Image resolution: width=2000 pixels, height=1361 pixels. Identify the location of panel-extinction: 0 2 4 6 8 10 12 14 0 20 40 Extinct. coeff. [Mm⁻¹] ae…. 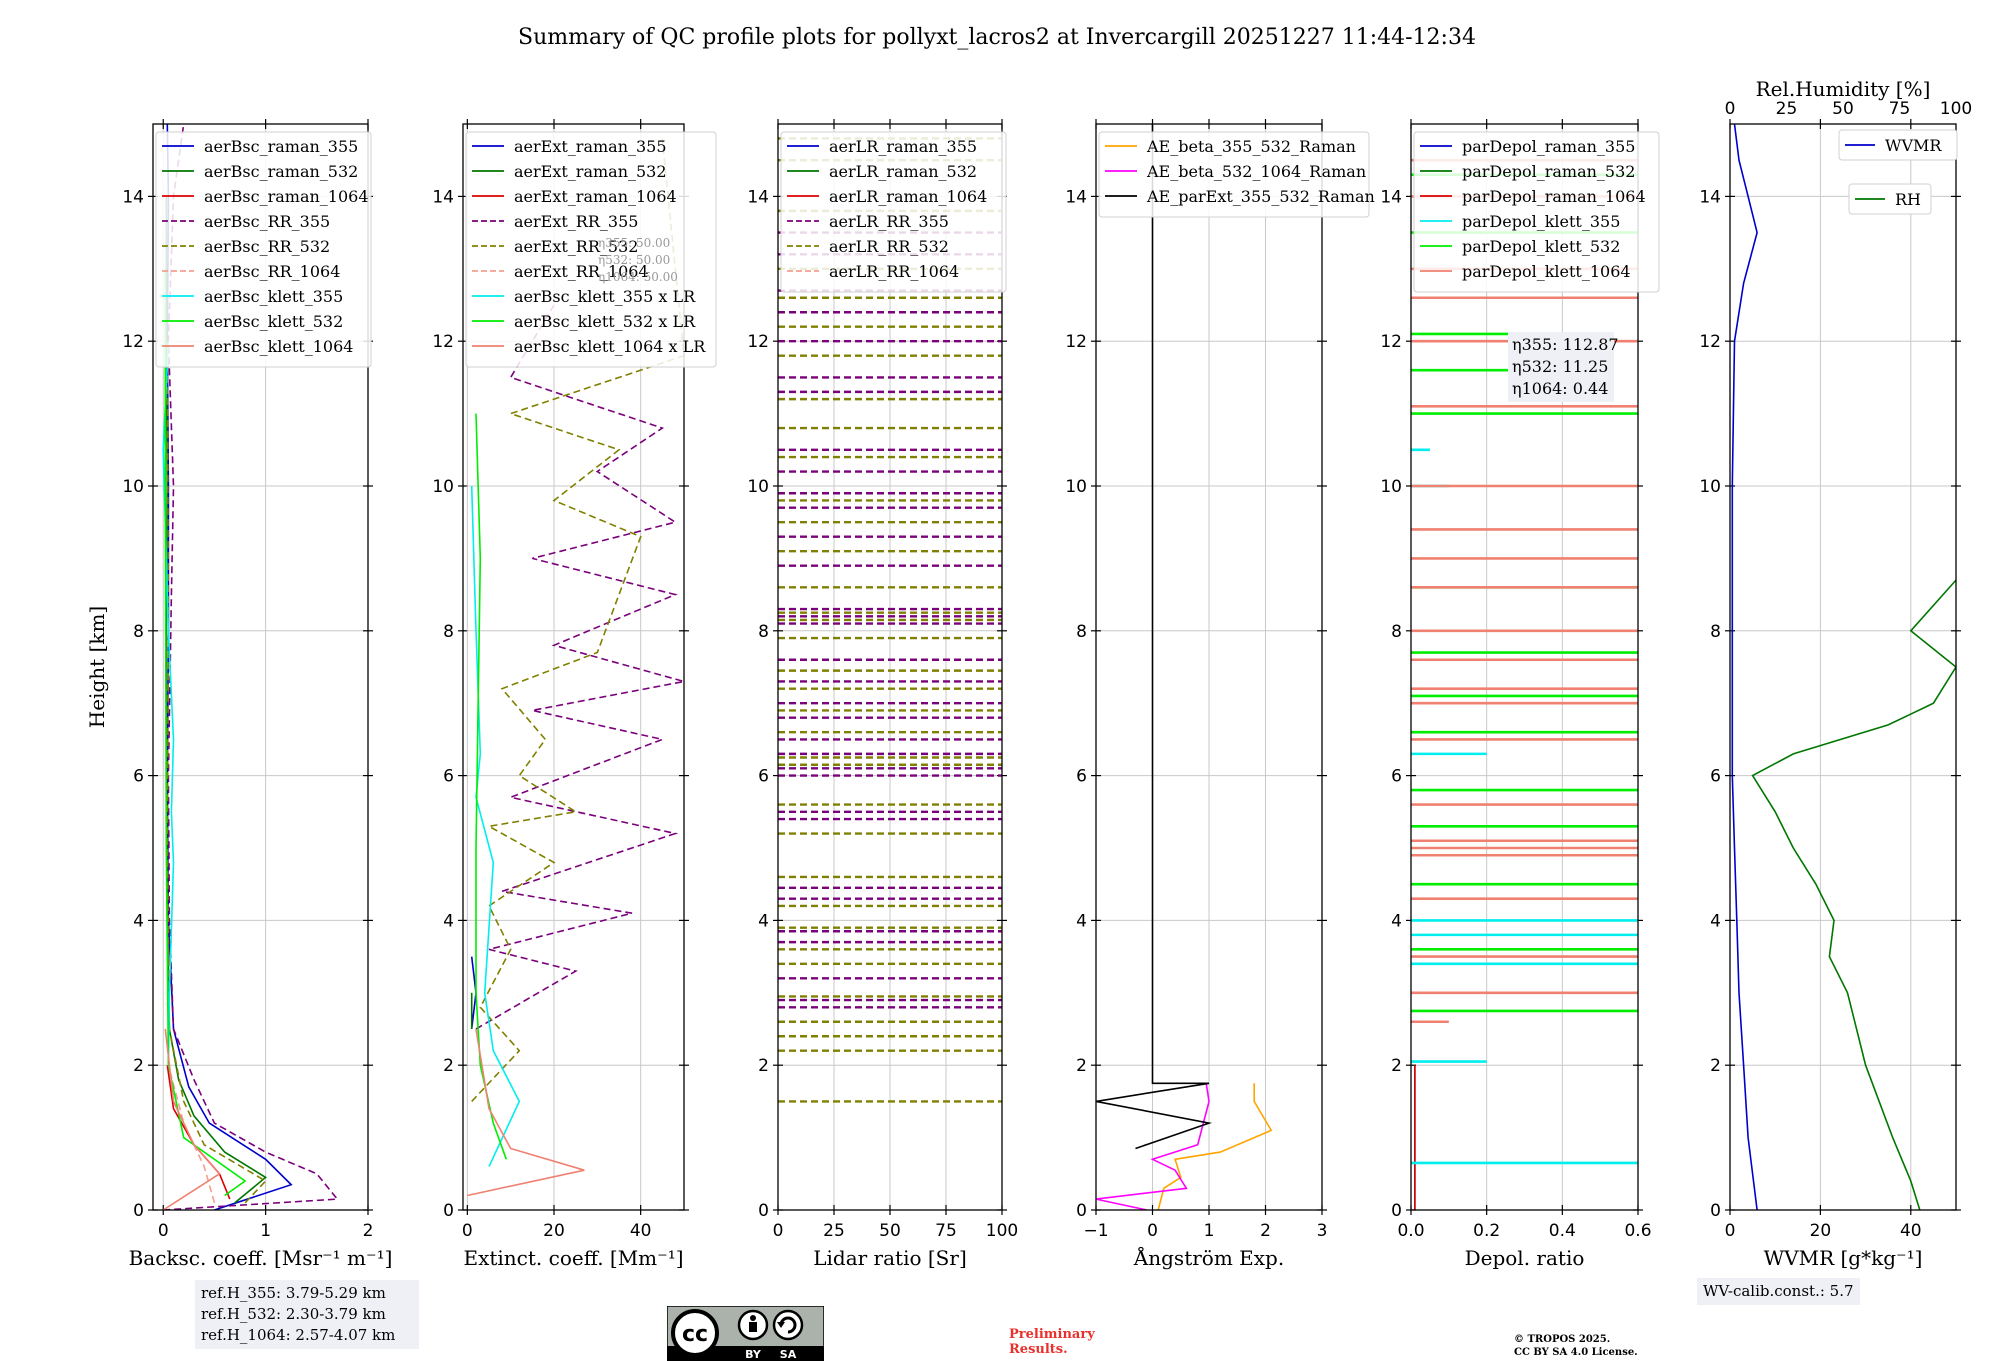
(574, 694).